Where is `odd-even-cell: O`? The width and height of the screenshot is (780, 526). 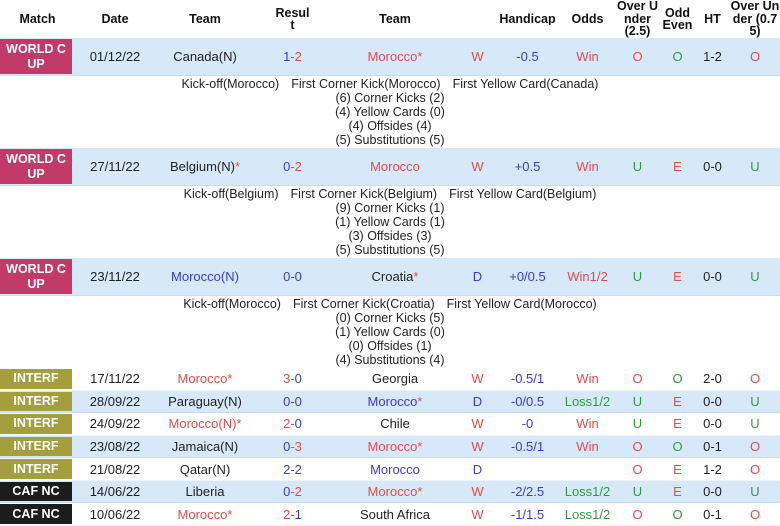 odd-even-cell: O is located at coordinates (677, 514).